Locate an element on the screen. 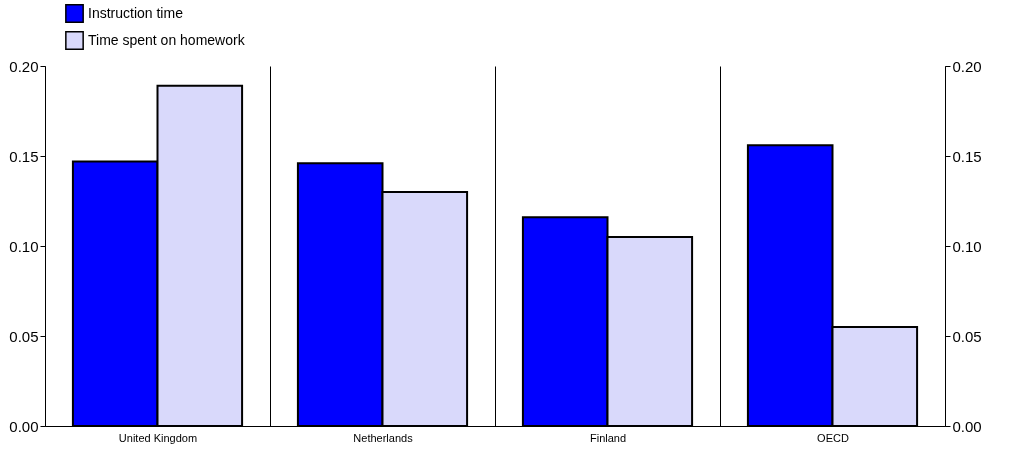 This screenshot has width=1023, height=456. legend-label: Instruction time is located at coordinates (136, 12).